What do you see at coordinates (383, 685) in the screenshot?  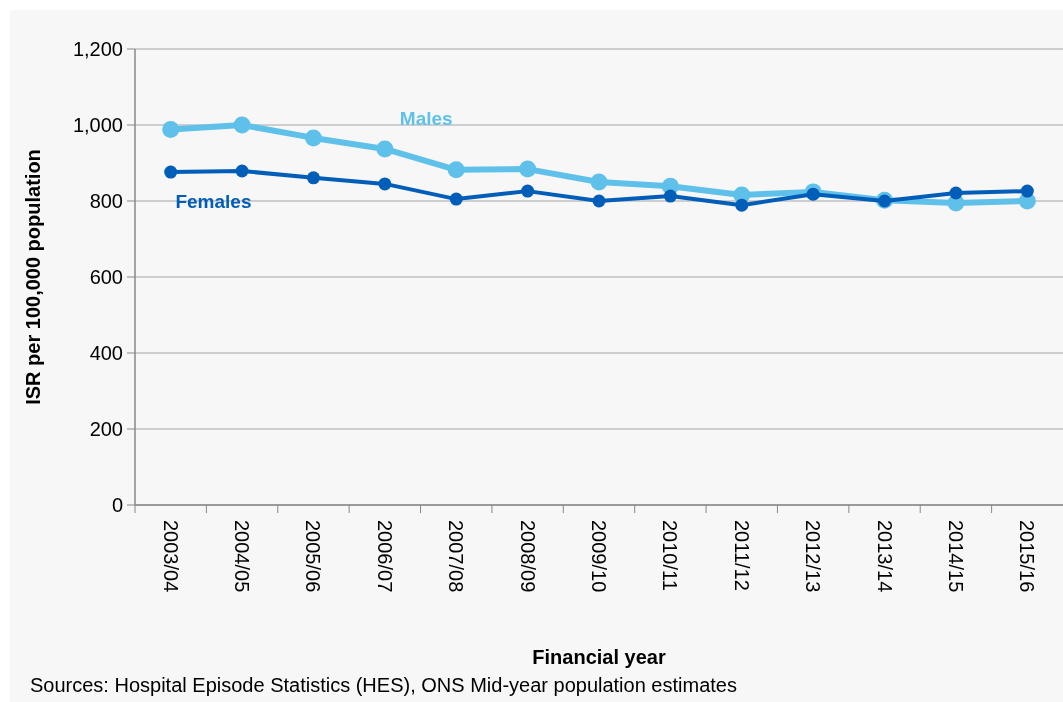 I see `source-note: Sources: Hospital Episode Statistics (HES), ONS Mid-year population estimates` at bounding box center [383, 685].